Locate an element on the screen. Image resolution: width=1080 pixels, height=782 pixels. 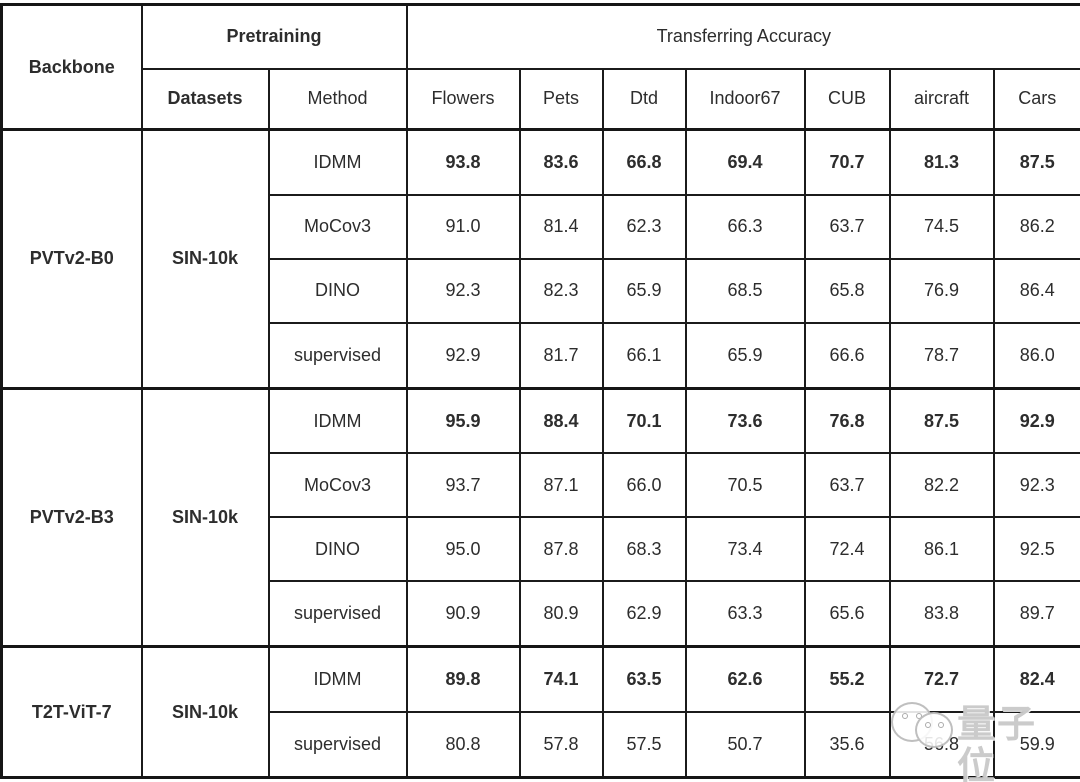
value-cell: 50.7 is located at coordinates (745, 745).